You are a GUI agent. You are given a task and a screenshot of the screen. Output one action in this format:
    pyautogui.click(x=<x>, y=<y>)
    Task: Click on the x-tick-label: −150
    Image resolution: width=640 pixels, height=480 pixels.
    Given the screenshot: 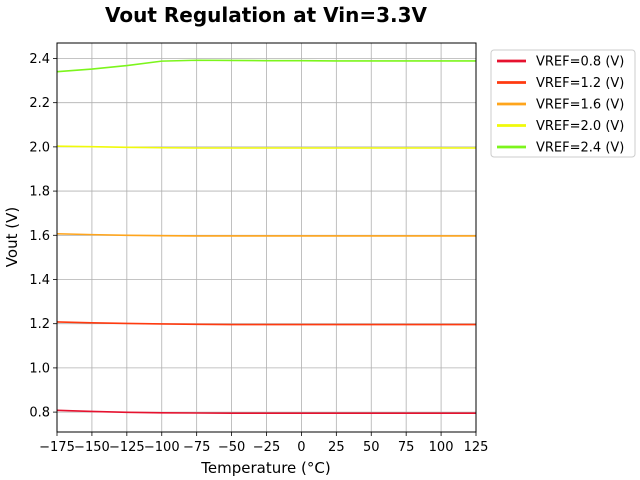 What is the action you would take?
    pyautogui.click(x=92, y=447)
    